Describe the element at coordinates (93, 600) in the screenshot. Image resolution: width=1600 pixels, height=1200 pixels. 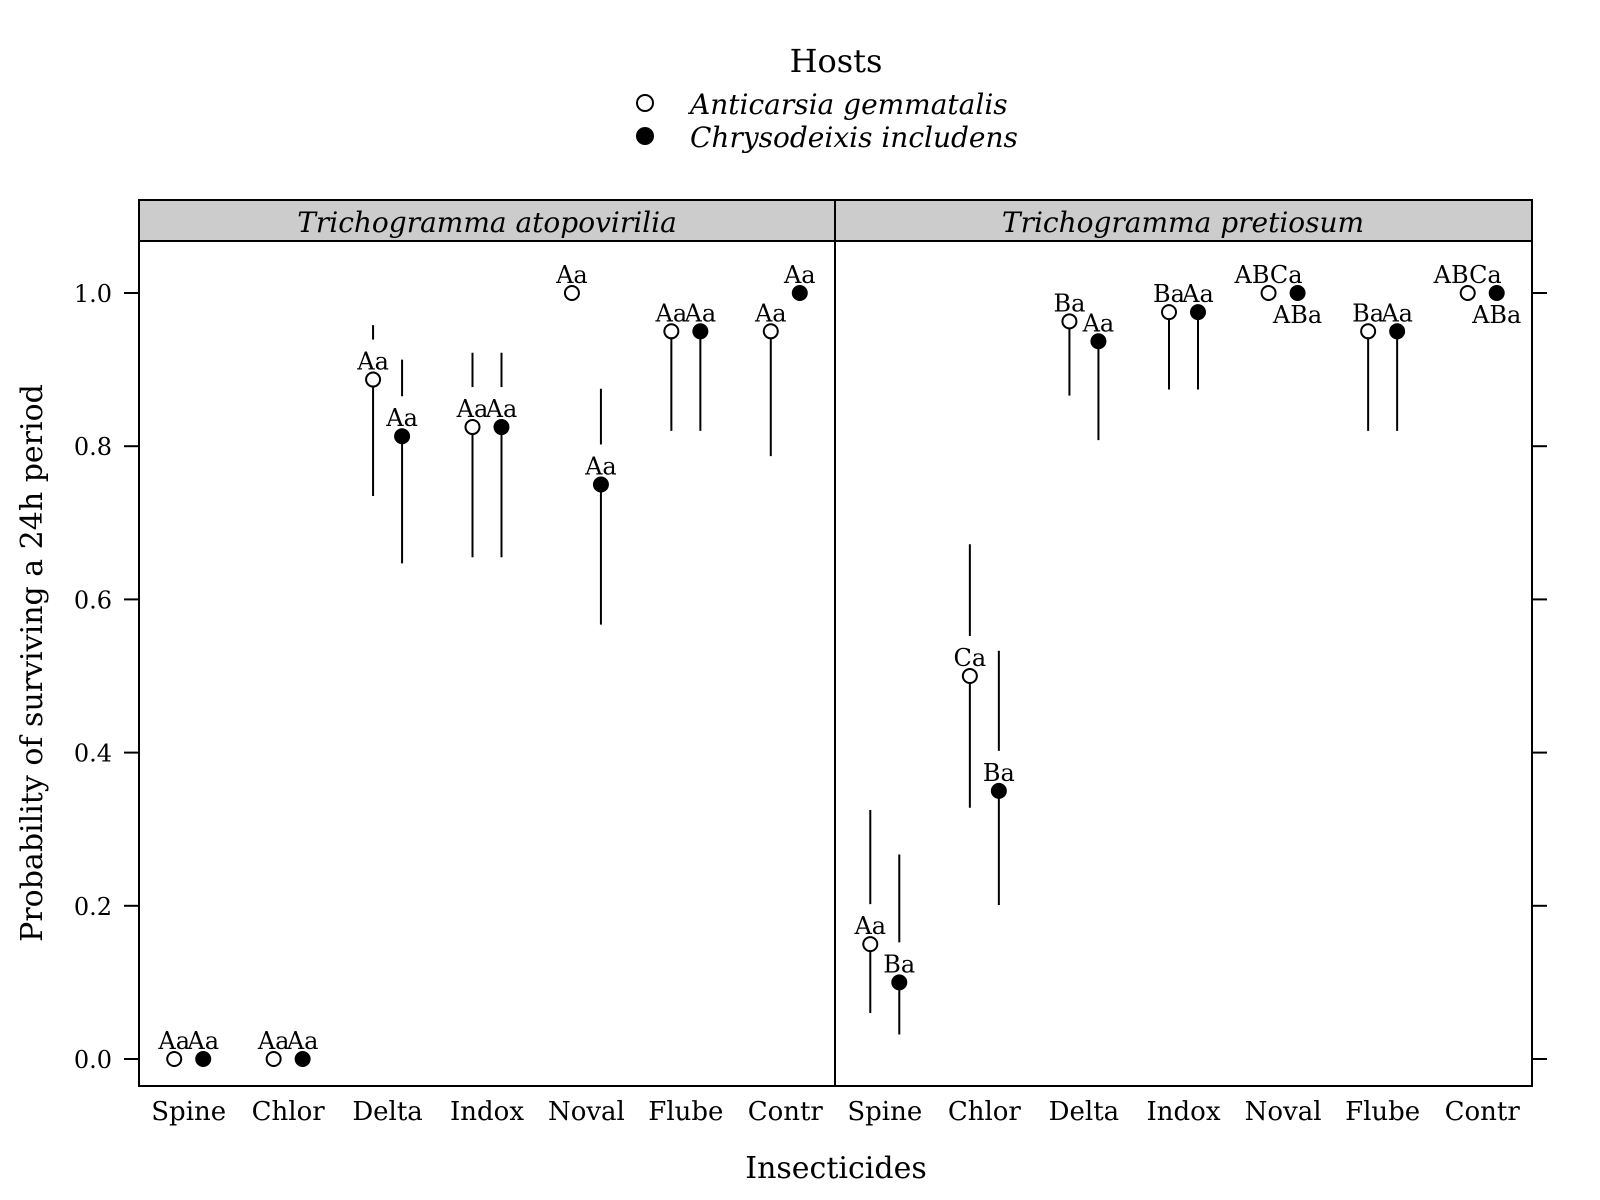
I see `y-tick-label: 0.6` at that location.